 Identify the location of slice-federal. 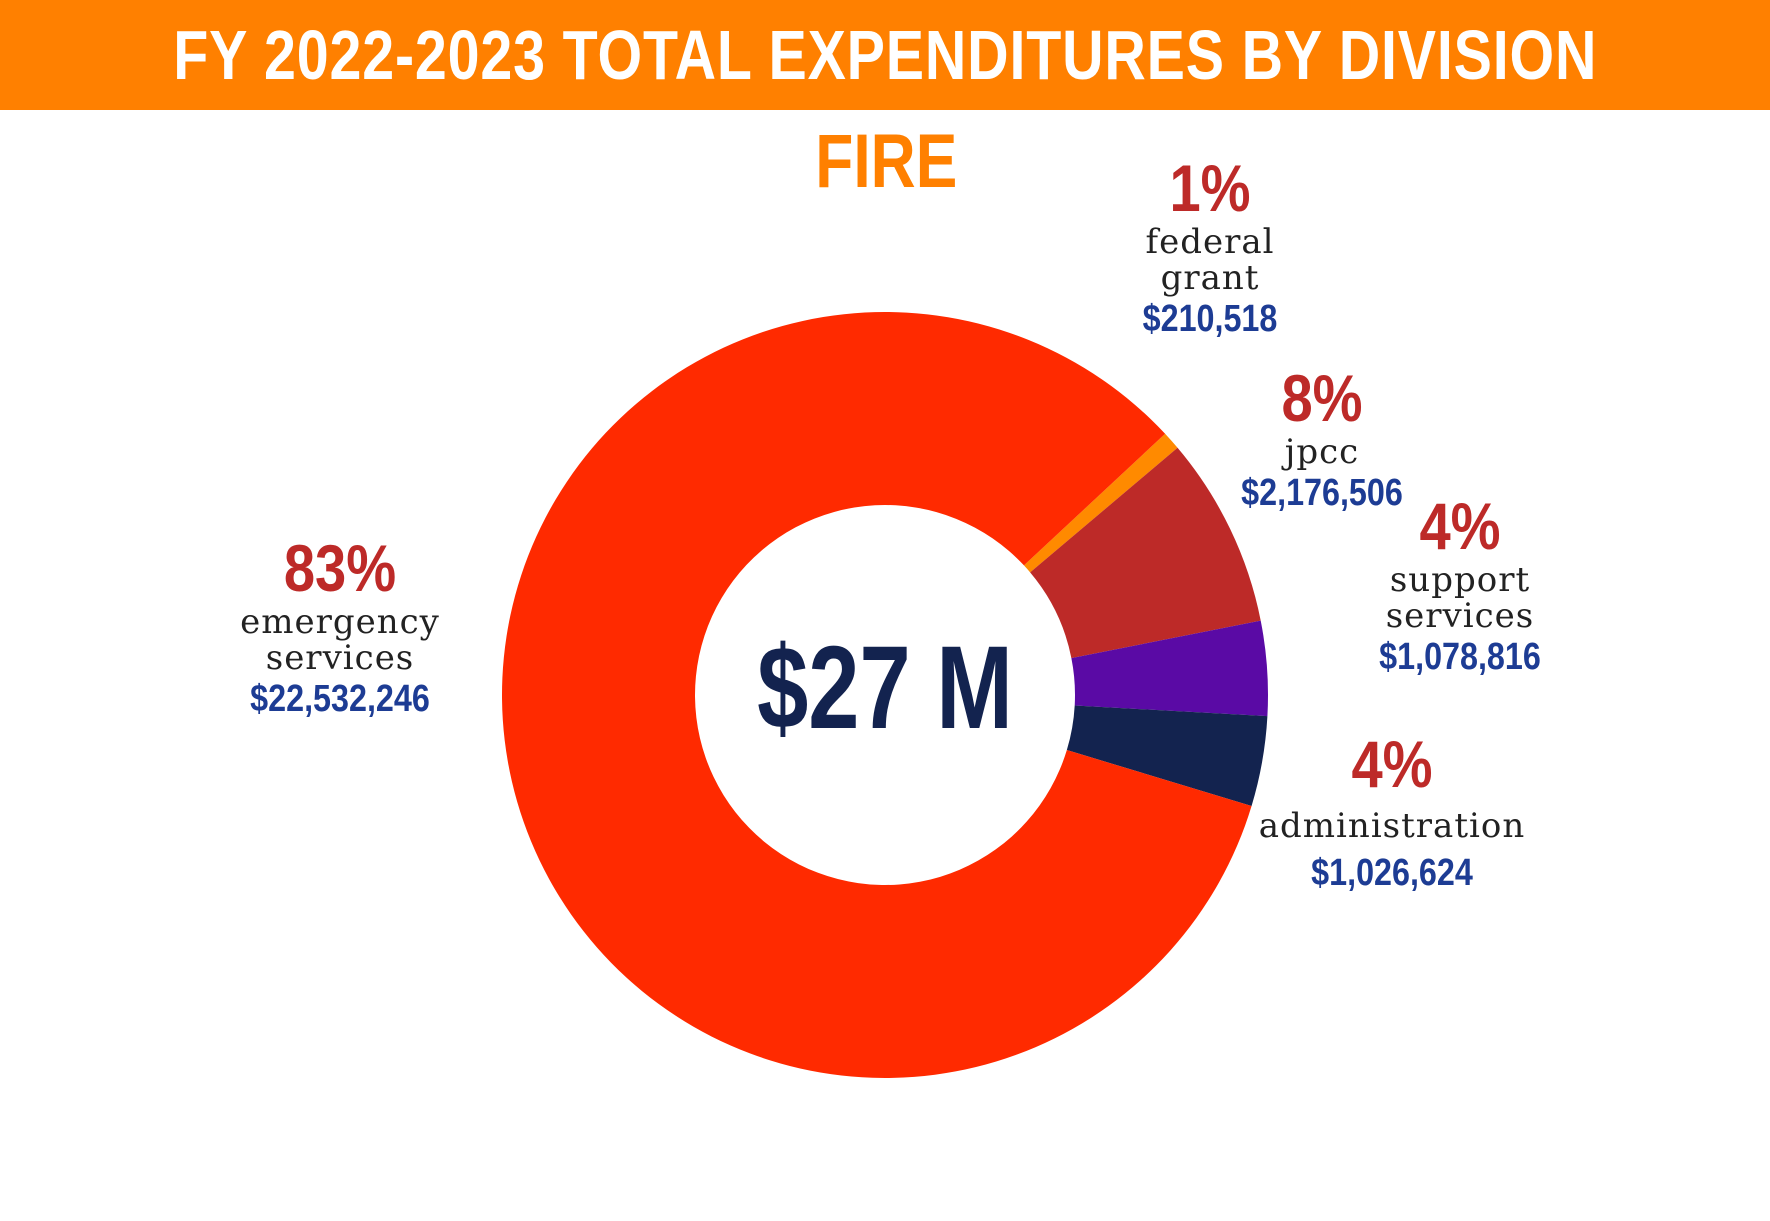
(1100, 503).